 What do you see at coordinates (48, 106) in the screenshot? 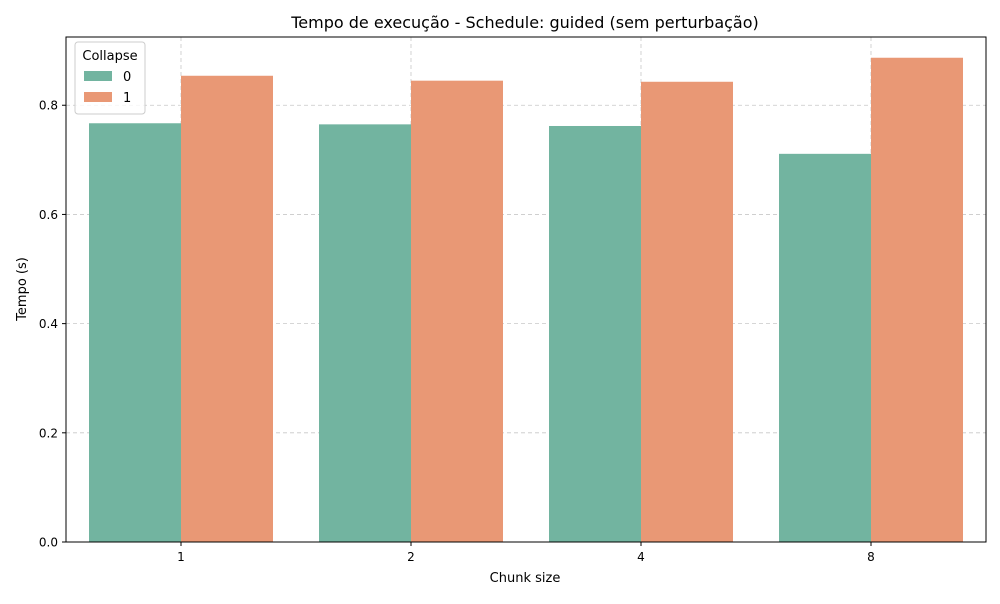
I see `y-tick-label: 0.8` at bounding box center [48, 106].